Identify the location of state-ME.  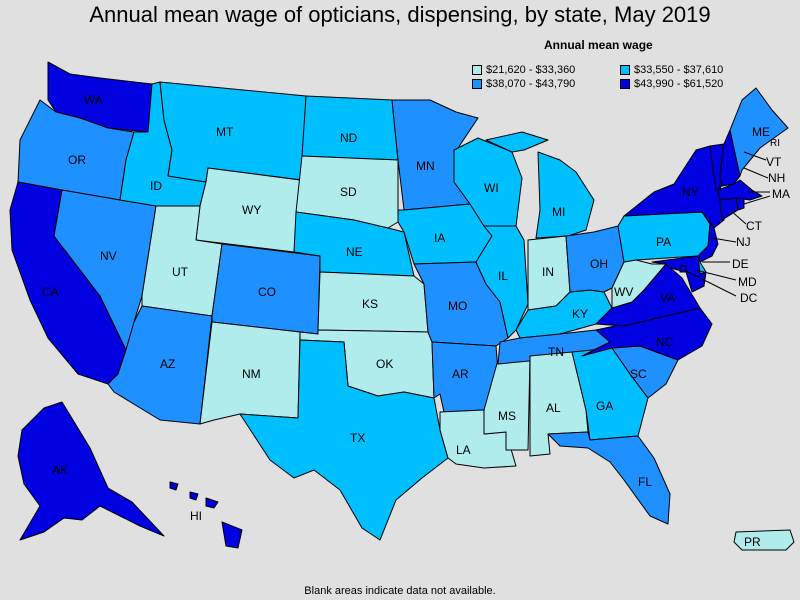
(759, 132).